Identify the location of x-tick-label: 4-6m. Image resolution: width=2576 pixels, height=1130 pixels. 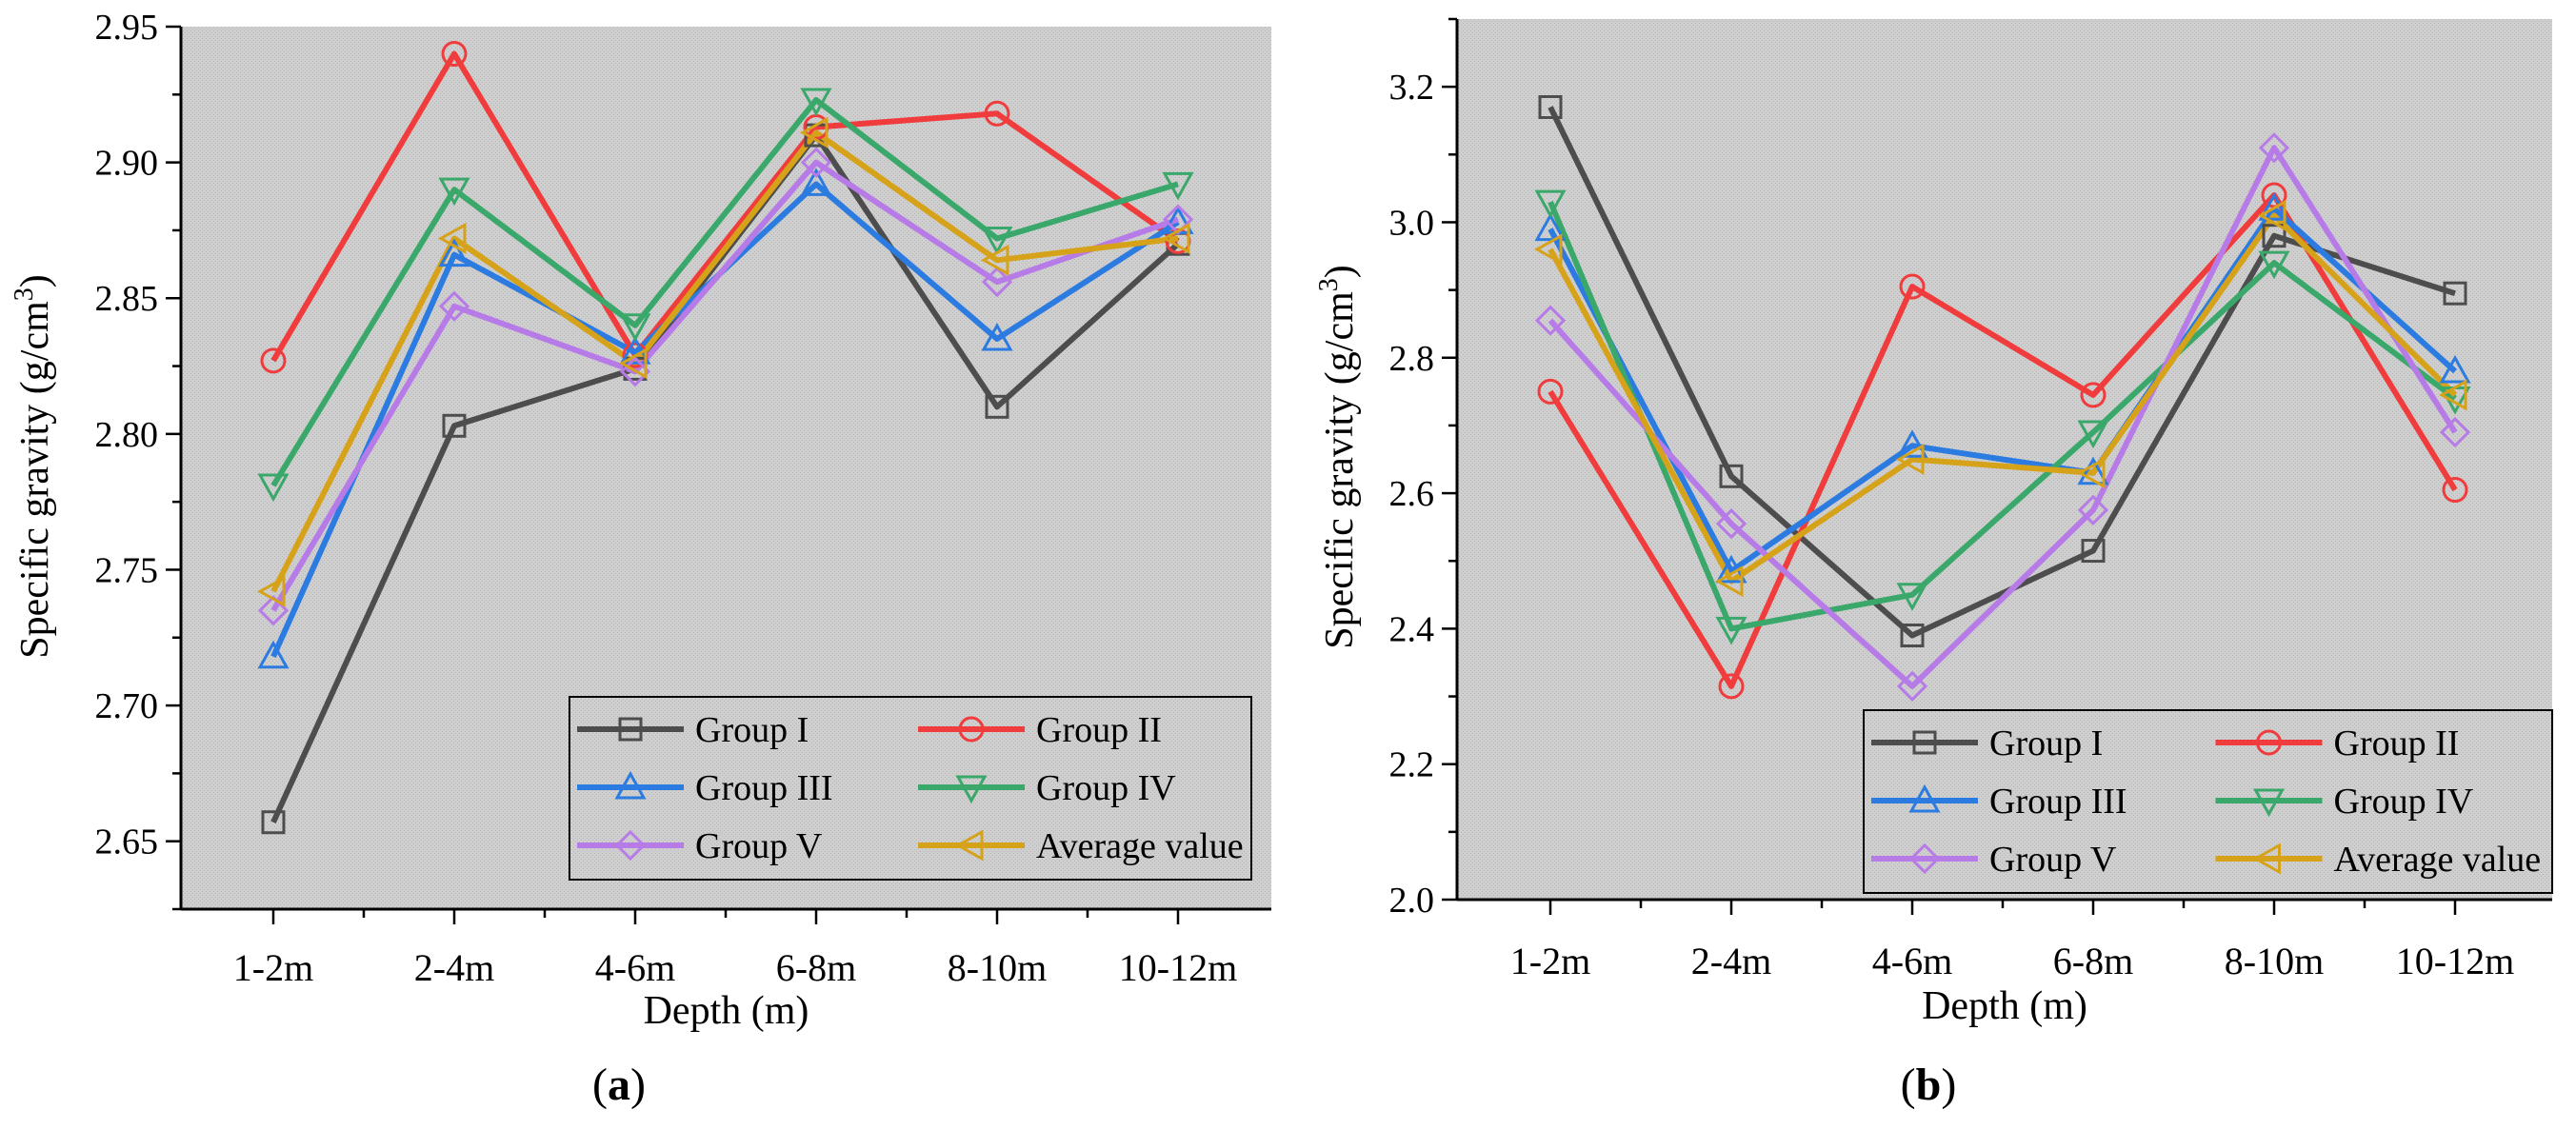
(635, 967).